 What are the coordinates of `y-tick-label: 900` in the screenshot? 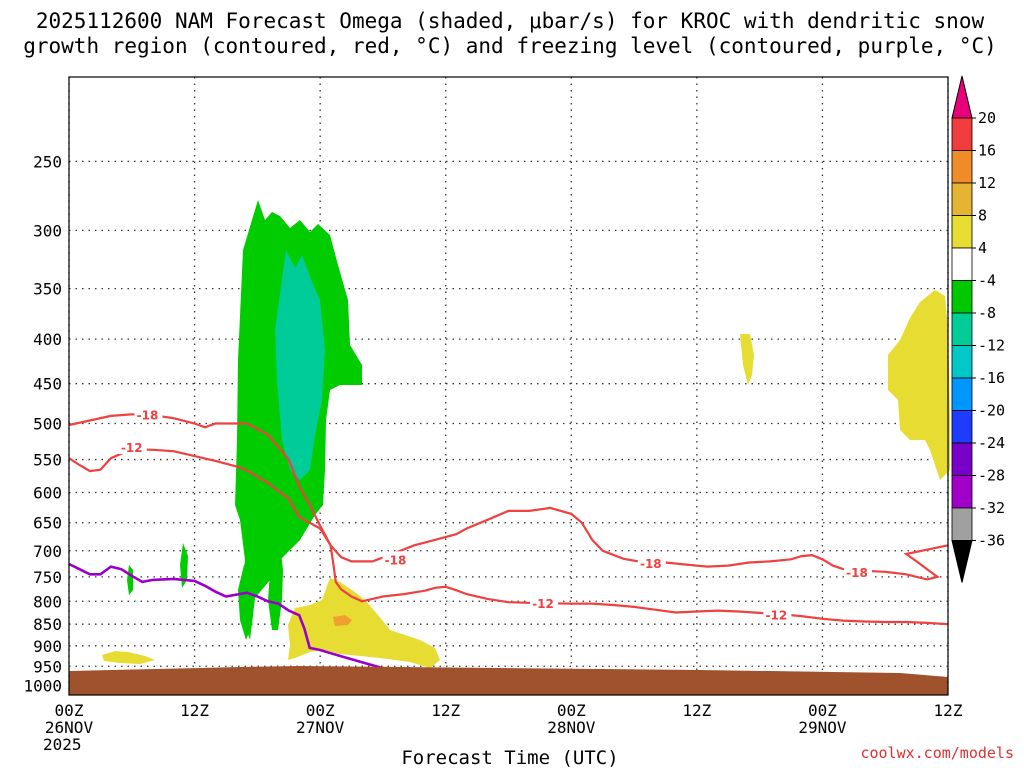 It's located at (47, 646).